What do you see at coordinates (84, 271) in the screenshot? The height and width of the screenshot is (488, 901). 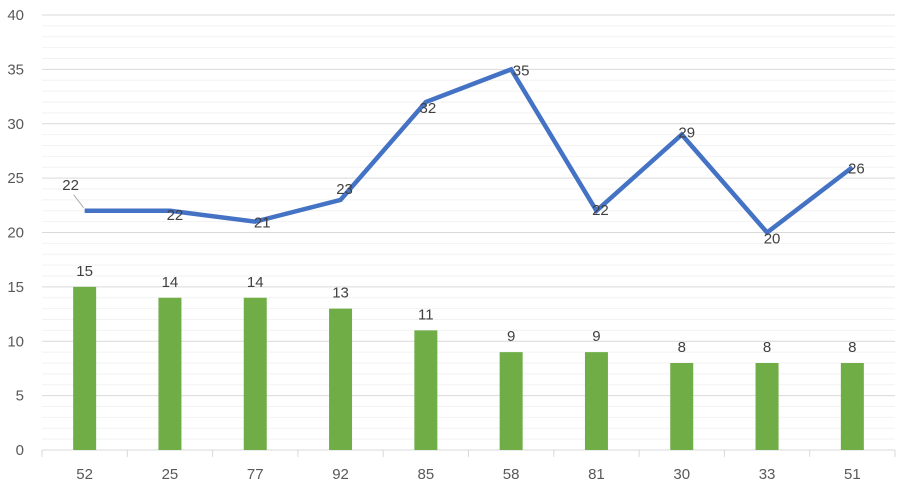 I see `bar-data-label: 15` at bounding box center [84, 271].